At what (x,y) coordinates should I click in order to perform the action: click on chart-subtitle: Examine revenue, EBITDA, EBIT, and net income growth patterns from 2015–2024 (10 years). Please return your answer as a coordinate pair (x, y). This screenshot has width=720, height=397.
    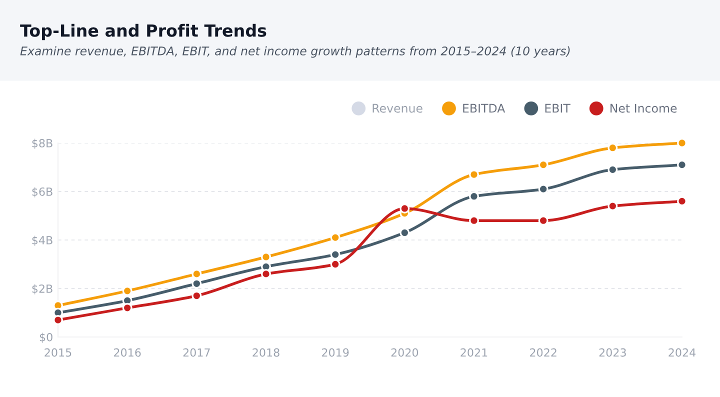
    Looking at the image, I should click on (295, 52).